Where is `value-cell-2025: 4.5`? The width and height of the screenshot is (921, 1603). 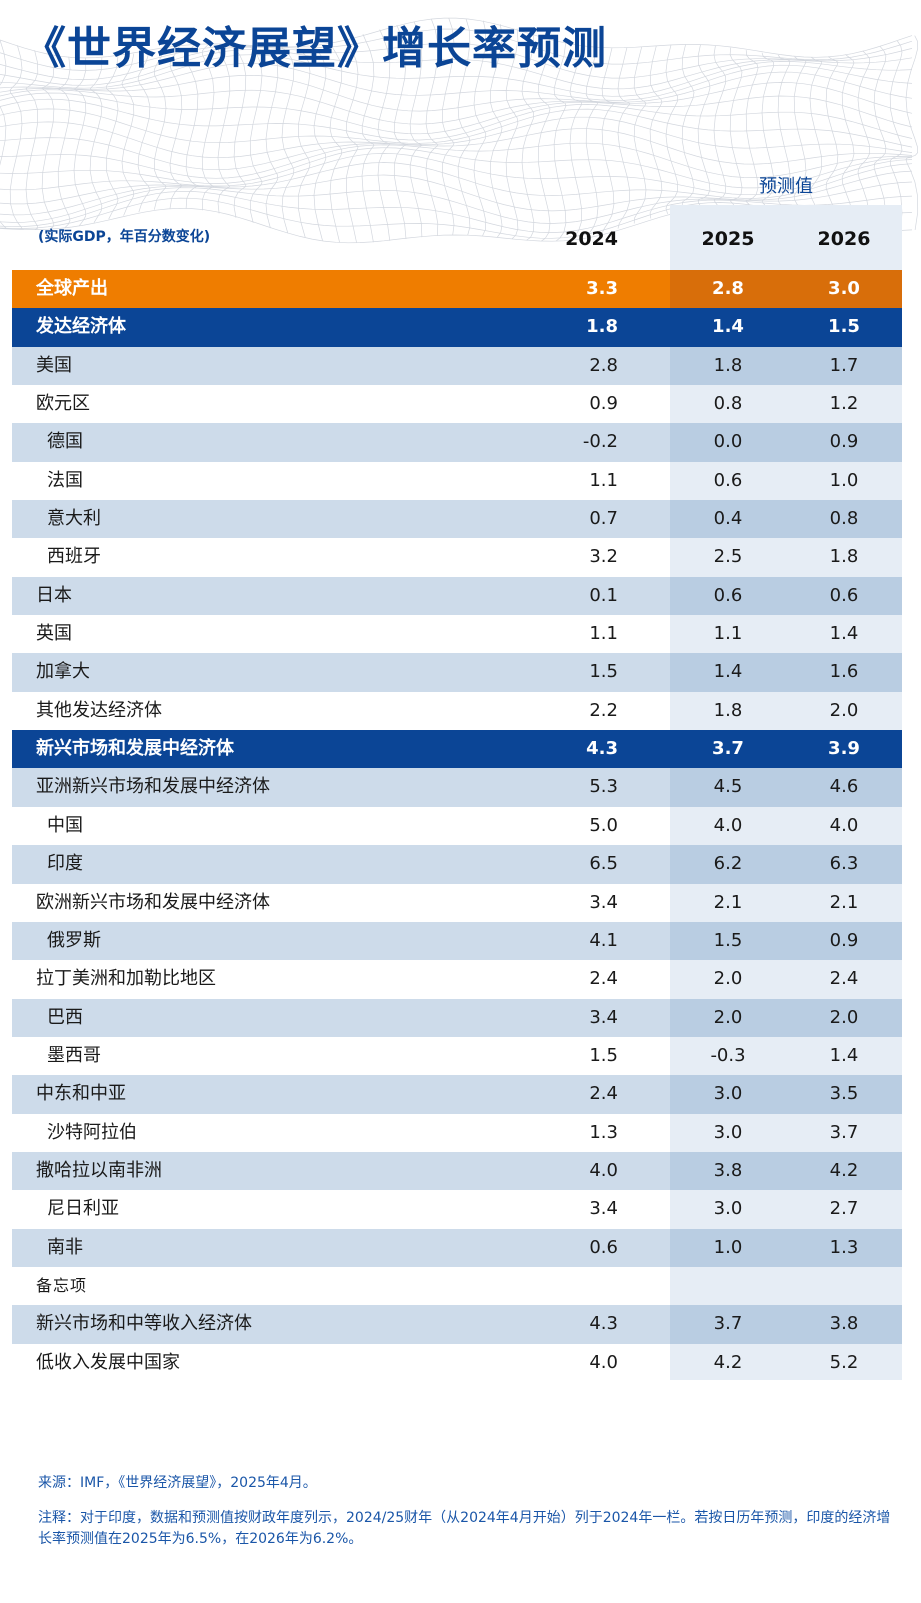
value-cell-2025: 4.5 is located at coordinates (728, 787).